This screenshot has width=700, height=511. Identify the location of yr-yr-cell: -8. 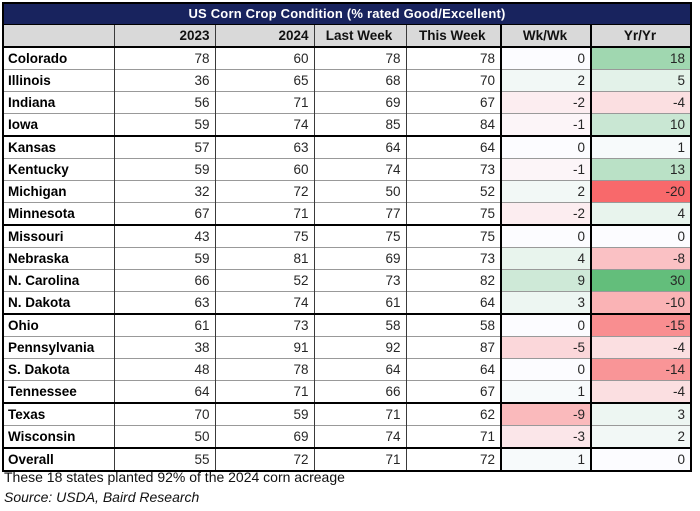
(640, 258).